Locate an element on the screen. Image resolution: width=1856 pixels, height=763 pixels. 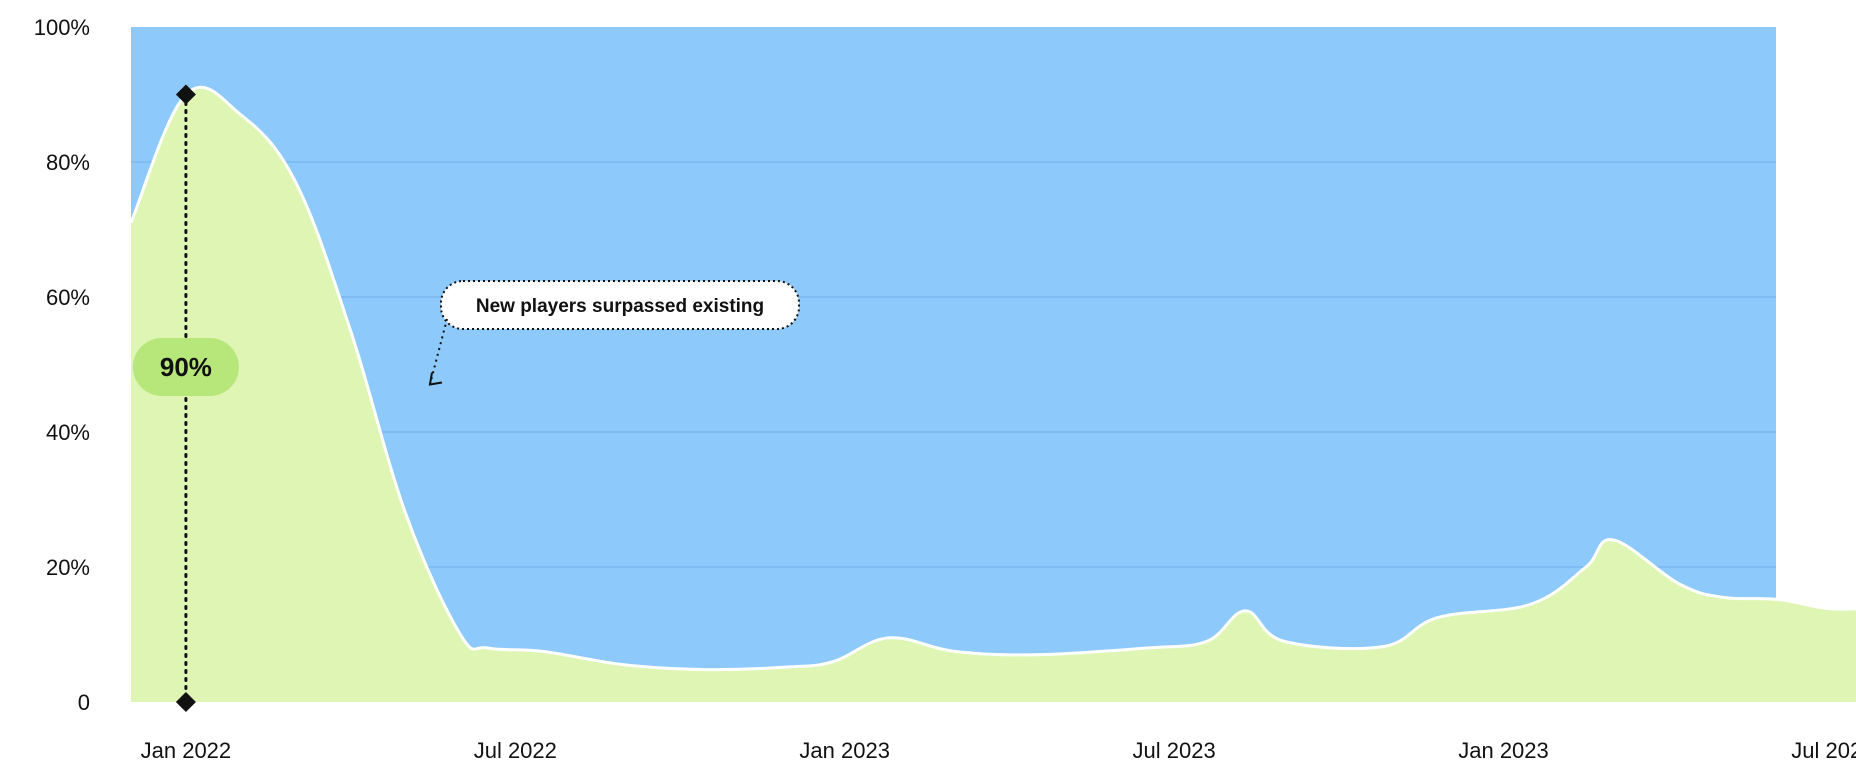
x-tick-label: Jul 2024 is located at coordinates (1823, 750).